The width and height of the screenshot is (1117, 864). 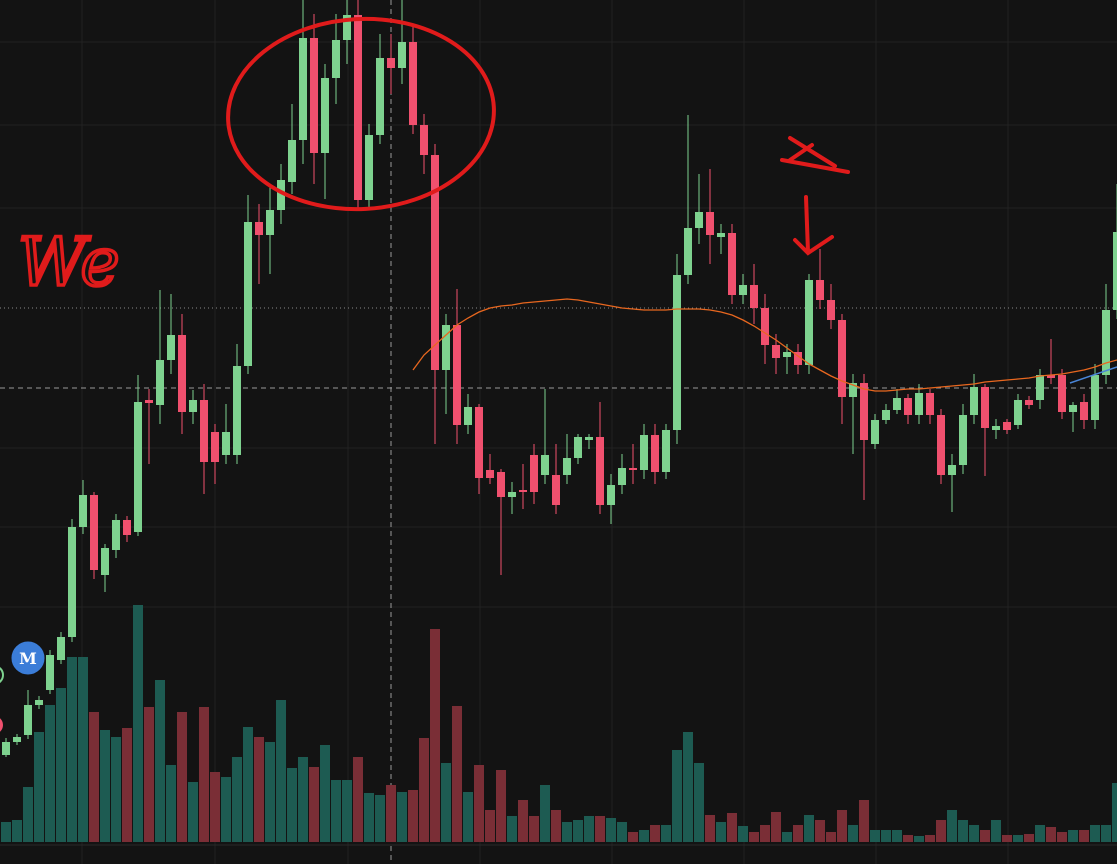 What do you see at coordinates (28, 658) in the screenshot?
I see `badge` at bounding box center [28, 658].